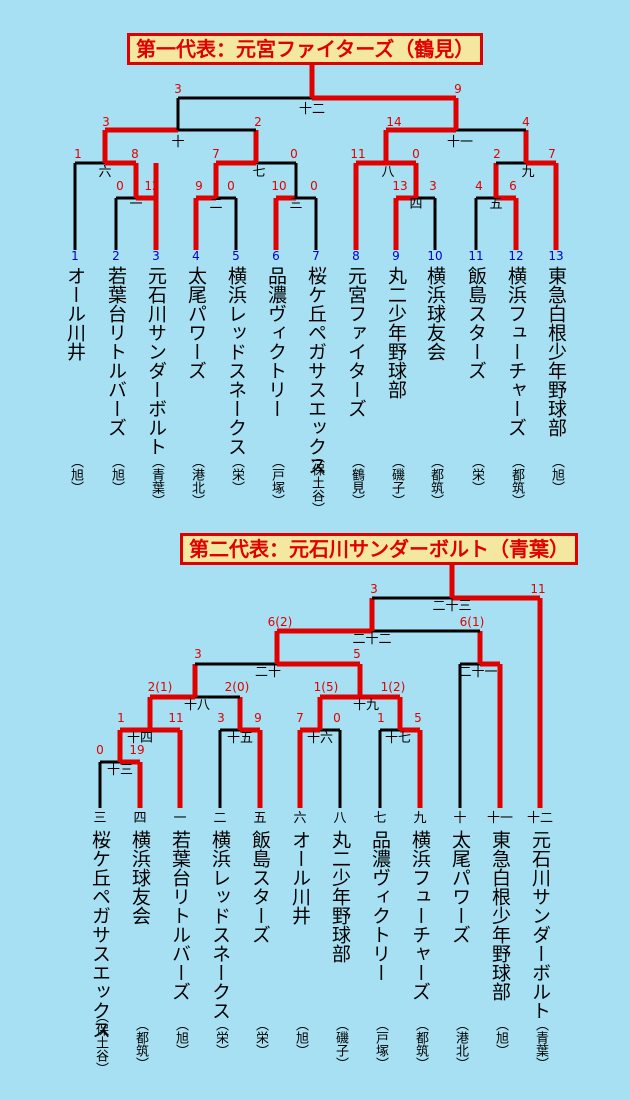  Describe the element at coordinates (106, 122) in the screenshot. I see `score-left-10: 3` at that location.